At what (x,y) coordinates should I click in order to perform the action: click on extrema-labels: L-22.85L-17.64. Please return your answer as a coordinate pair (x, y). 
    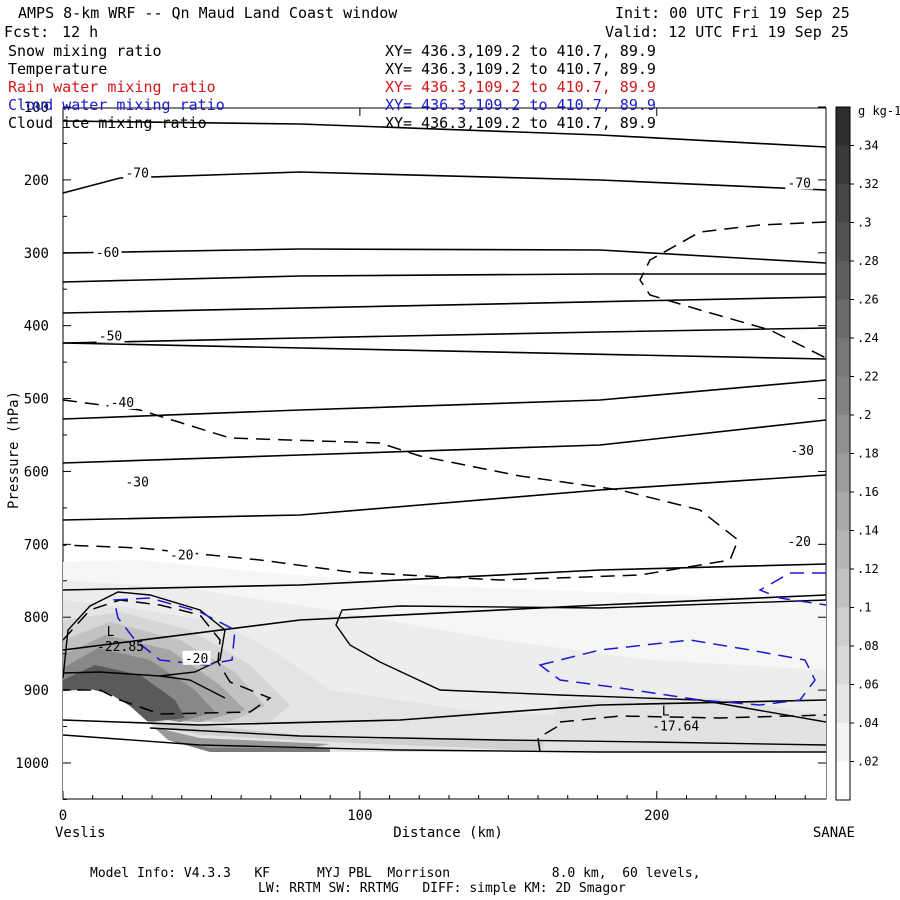
    Looking at the image, I should click on (398, 679).